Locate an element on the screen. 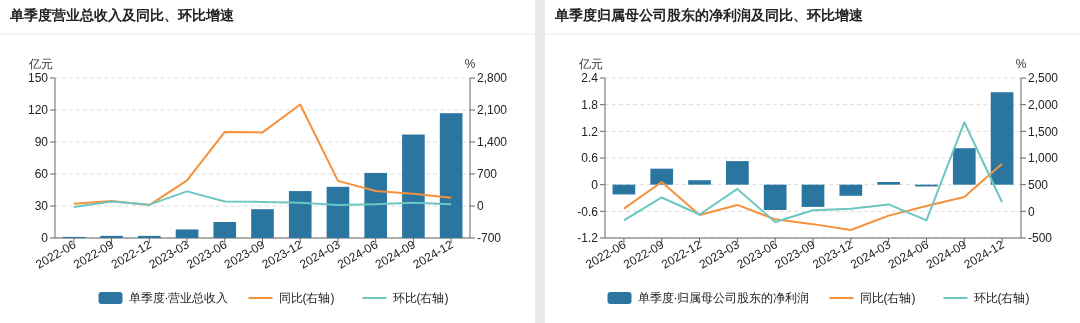  y2-tick-label: 700 is located at coordinates (487, 174).